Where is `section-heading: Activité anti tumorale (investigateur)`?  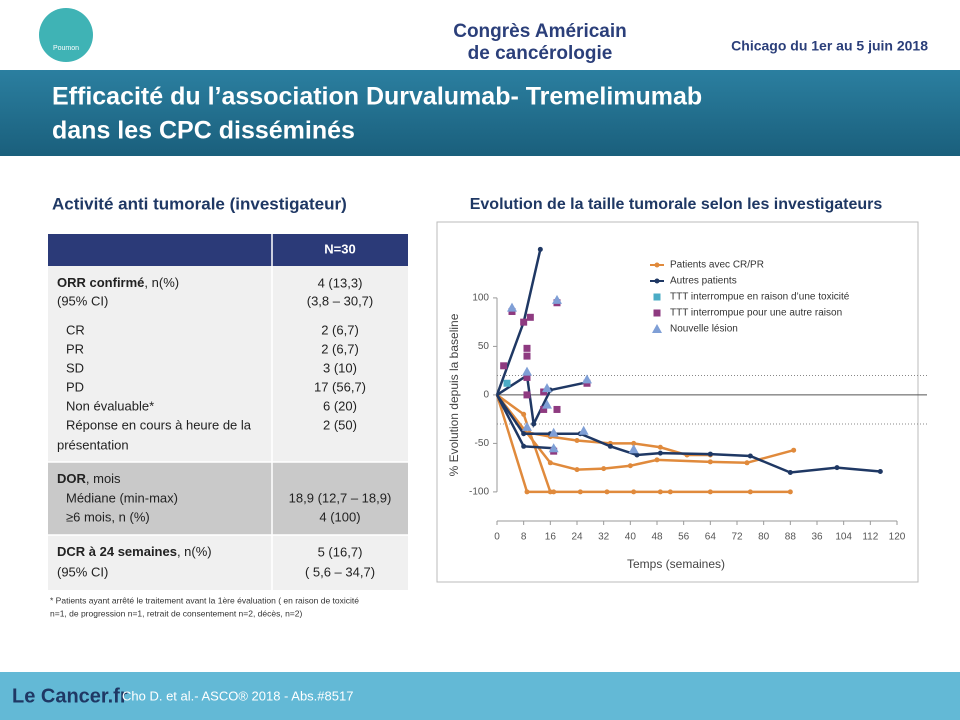 section-heading: Activité anti tumorale (investigateur) is located at coordinates (199, 203).